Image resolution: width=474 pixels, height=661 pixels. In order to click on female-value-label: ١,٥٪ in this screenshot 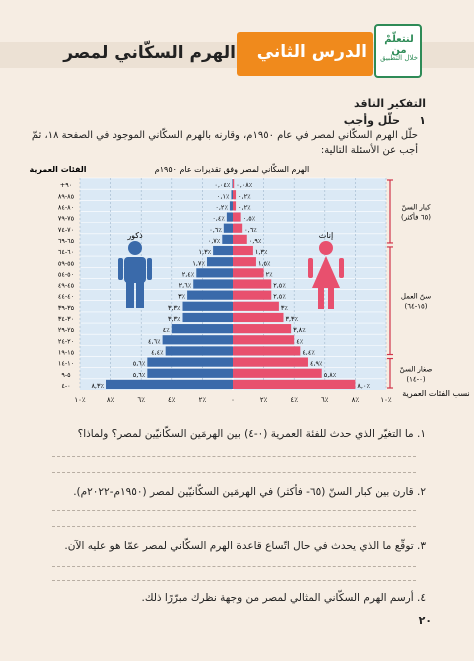, I will do `click(264, 263)`.